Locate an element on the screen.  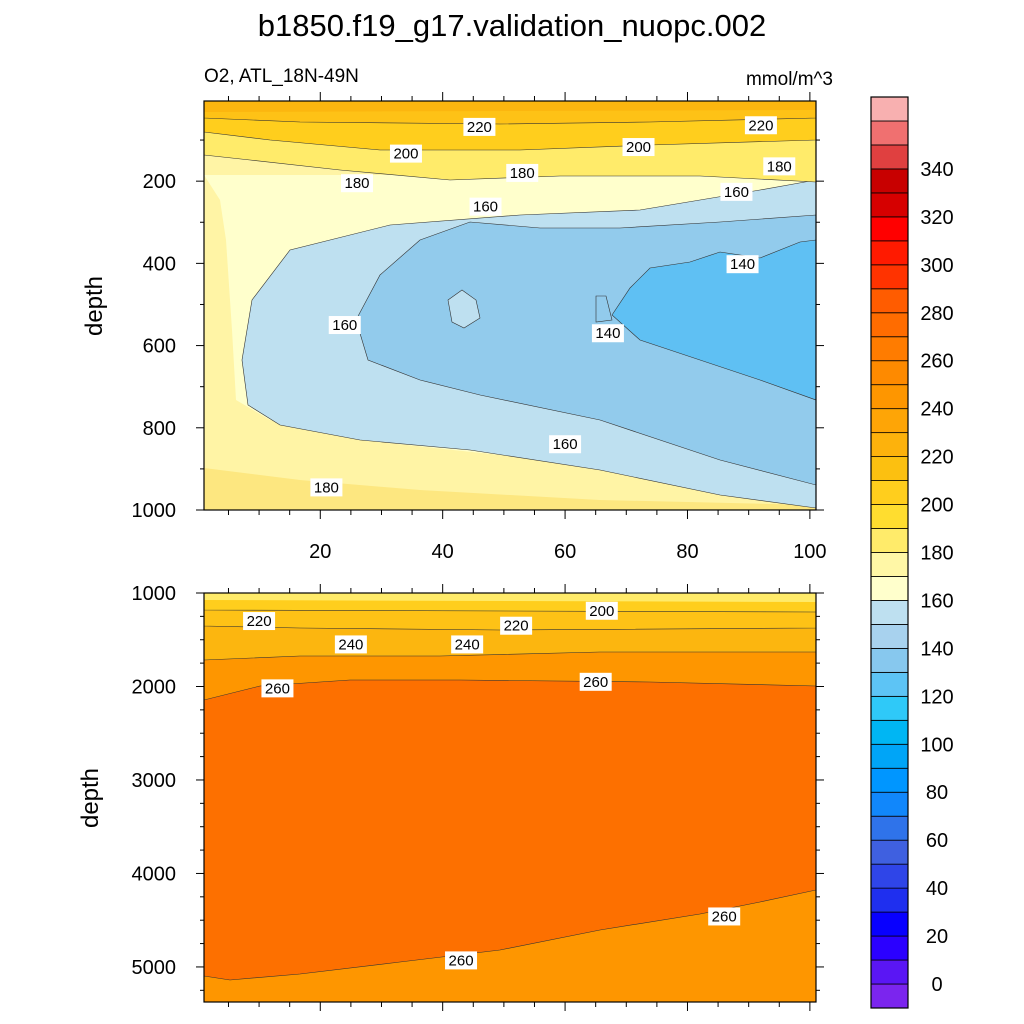
colorbar-label: 60 is located at coordinates (937, 841).